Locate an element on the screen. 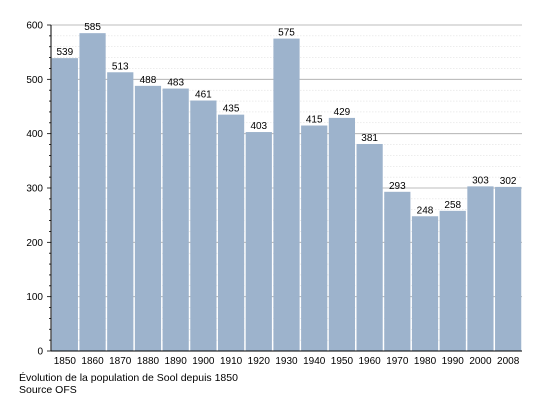  bar-1900 is located at coordinates (203, 225).